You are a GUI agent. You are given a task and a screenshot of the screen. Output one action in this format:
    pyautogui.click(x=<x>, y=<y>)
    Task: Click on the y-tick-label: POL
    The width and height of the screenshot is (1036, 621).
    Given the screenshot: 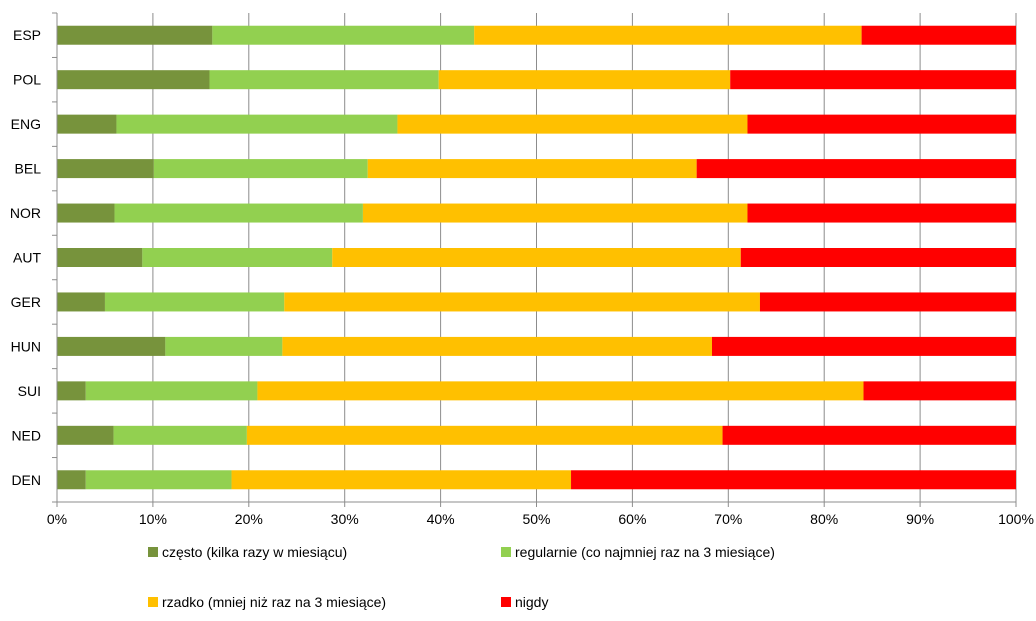 What is the action you would take?
    pyautogui.click(x=27, y=80)
    